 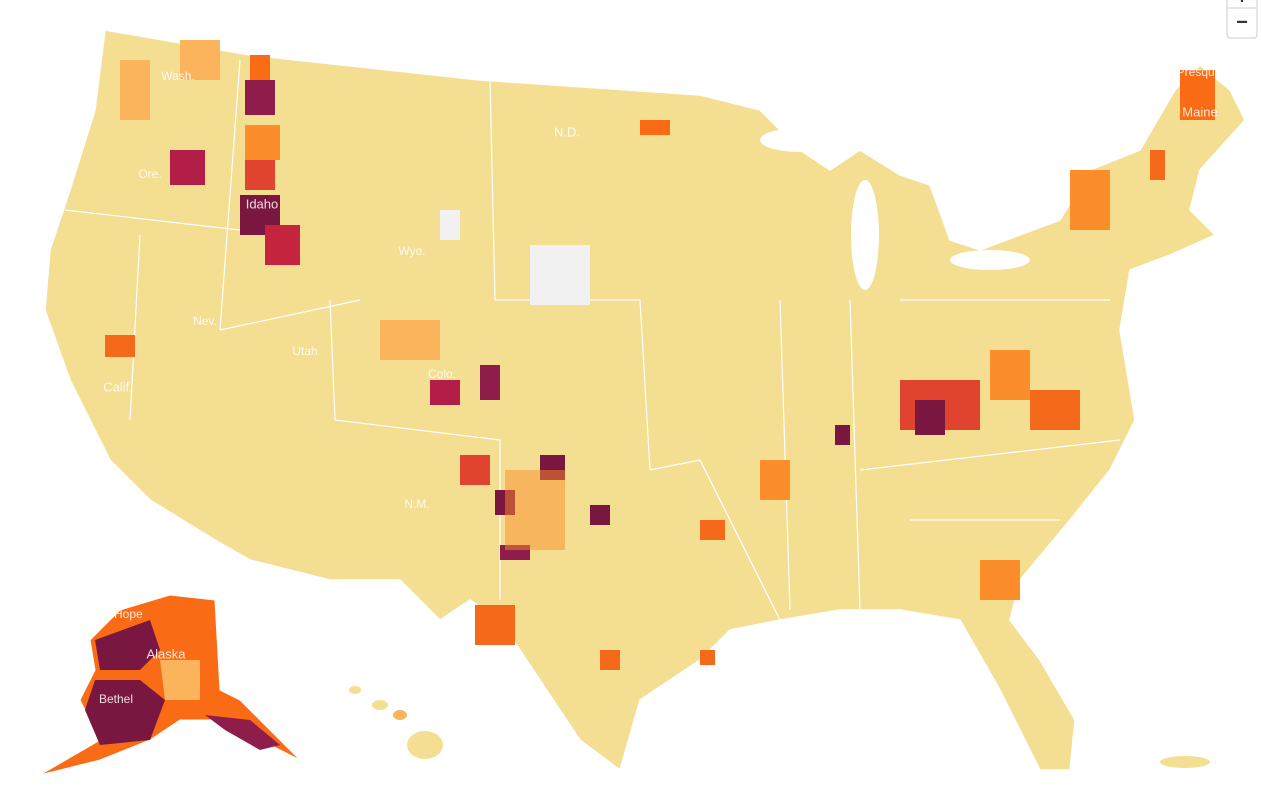 What do you see at coordinates (411, 251) in the screenshot?
I see `label: Wyo.` at bounding box center [411, 251].